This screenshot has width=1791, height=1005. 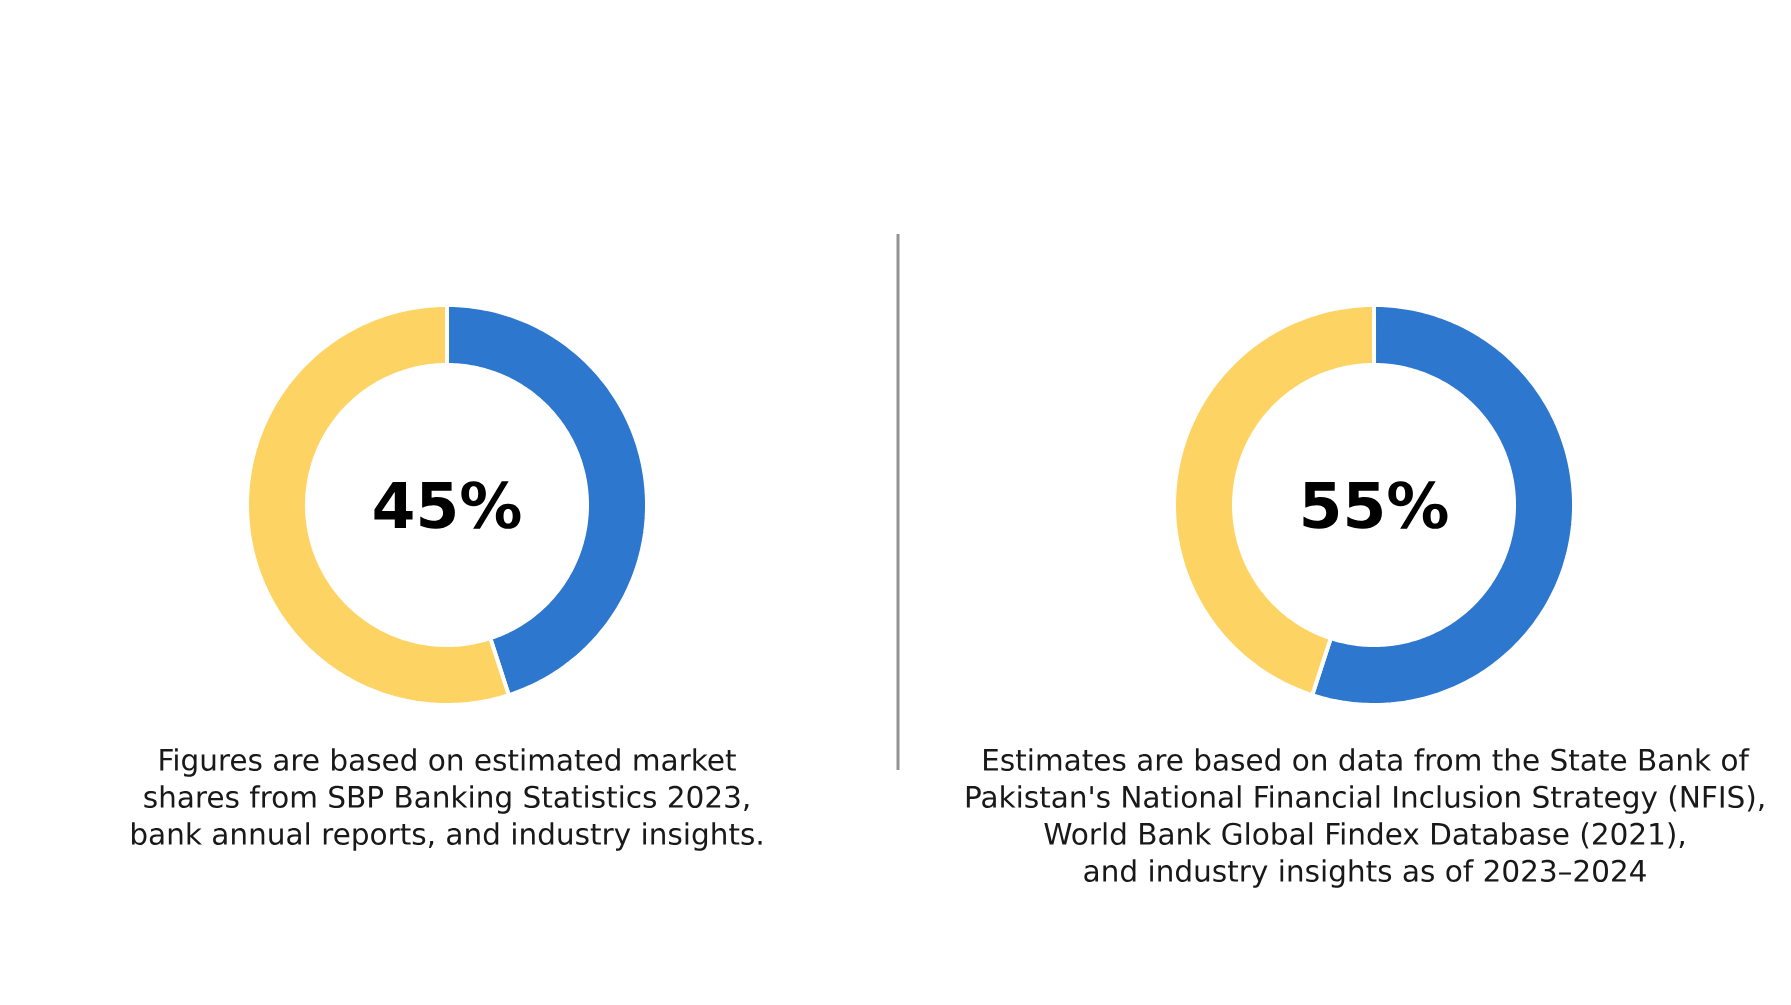 What do you see at coordinates (1375, 505) in the screenshot?
I see `text: 55%` at bounding box center [1375, 505].